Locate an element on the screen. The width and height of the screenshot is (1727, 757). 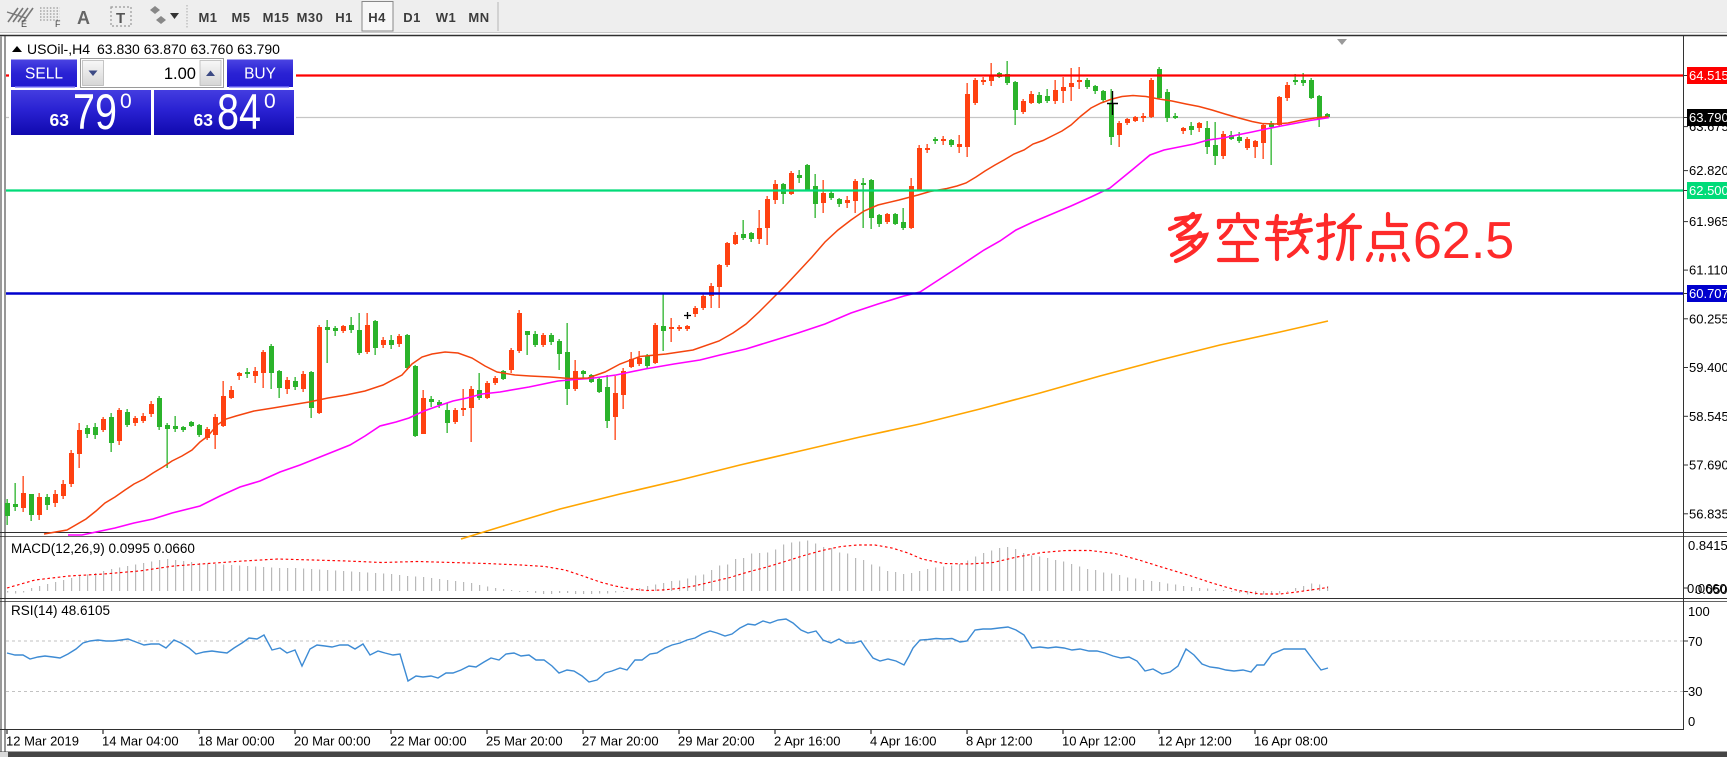
svg-text: 61.110 is located at coordinates (1708, 270).